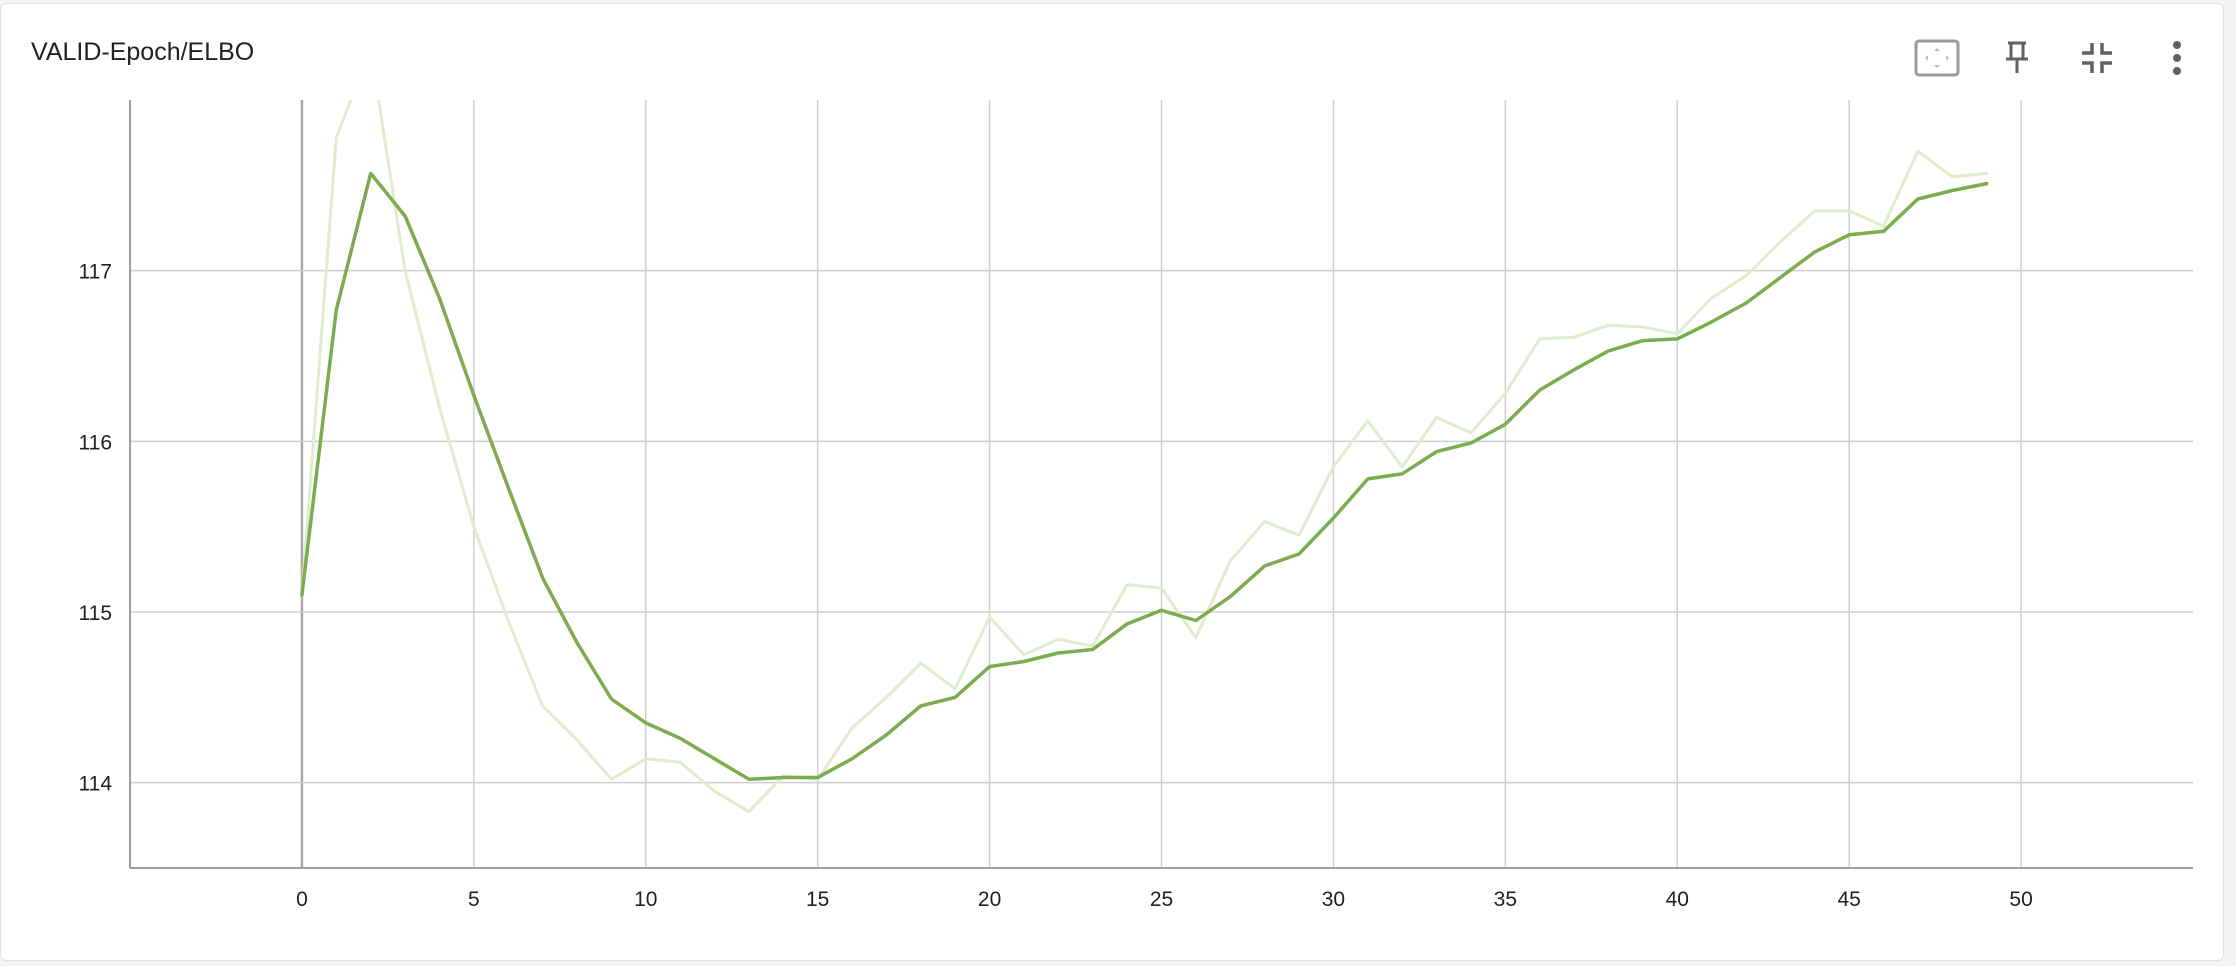  I want to click on fit-domain-icon, so click(1937, 58).